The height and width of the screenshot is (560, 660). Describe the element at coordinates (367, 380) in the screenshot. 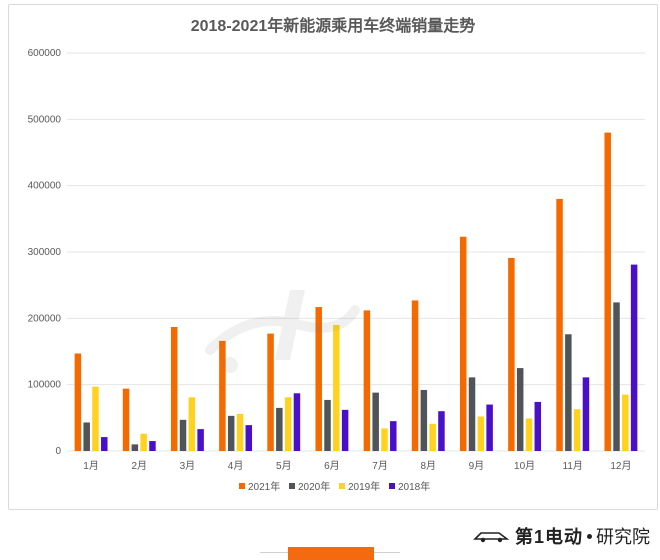

I see `bar-2021年-7月` at that location.